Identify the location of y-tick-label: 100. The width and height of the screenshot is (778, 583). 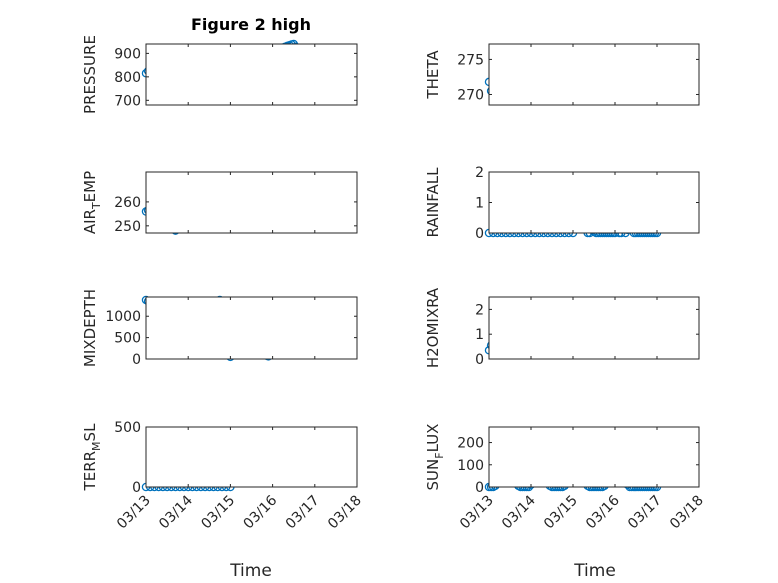
(470, 466).